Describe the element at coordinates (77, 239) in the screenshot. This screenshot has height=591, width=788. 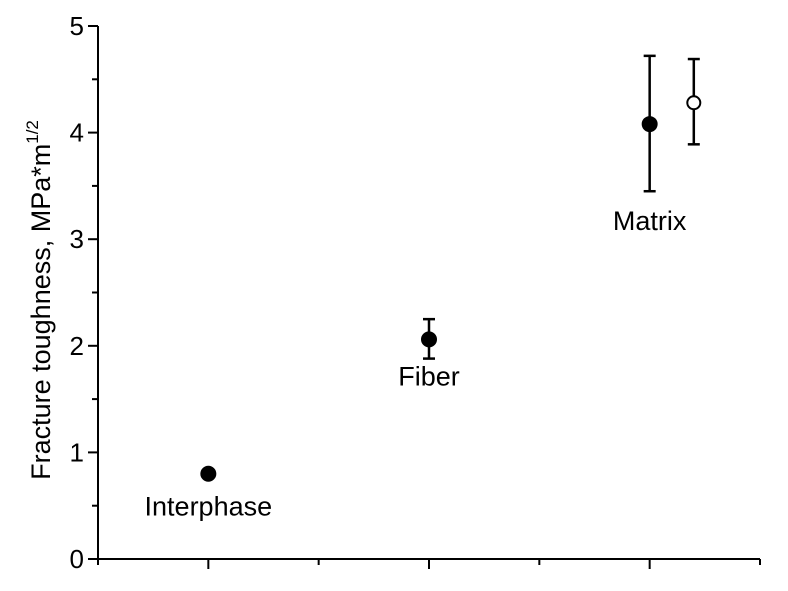
I see `y-tick-label: 3` at that location.